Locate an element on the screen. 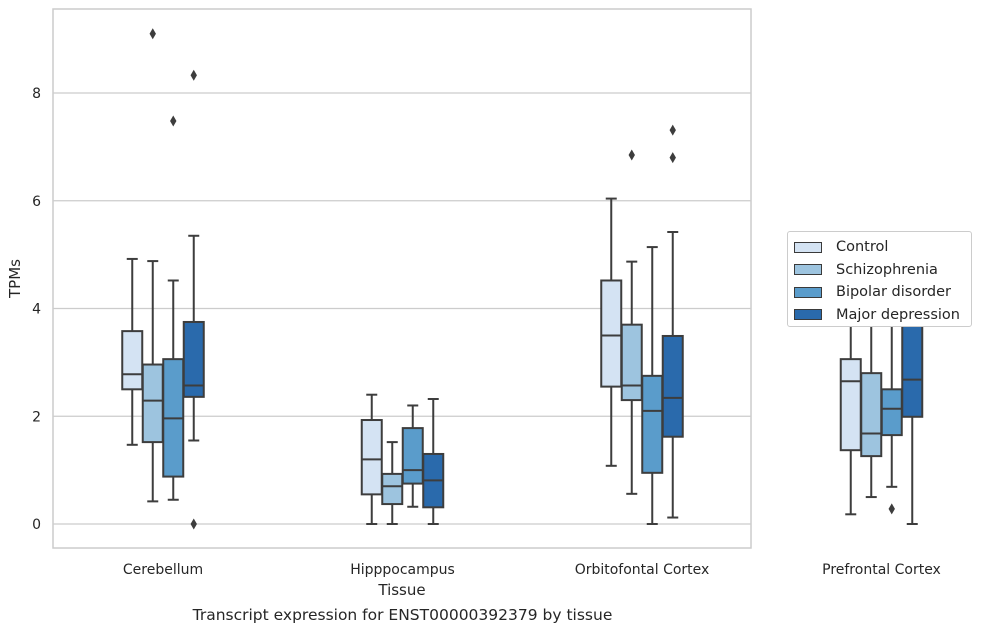 The image size is (983, 634). x-tick-label: Orbitofontal Cortex is located at coordinates (642, 570).